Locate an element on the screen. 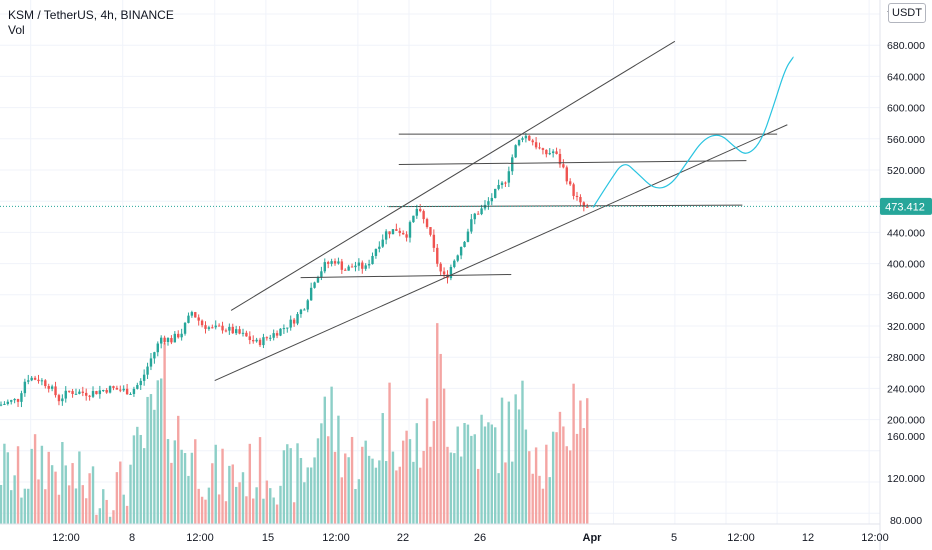 Image resolution: width=932 pixels, height=550 pixels. volume-legend: Vol is located at coordinates (16, 30).